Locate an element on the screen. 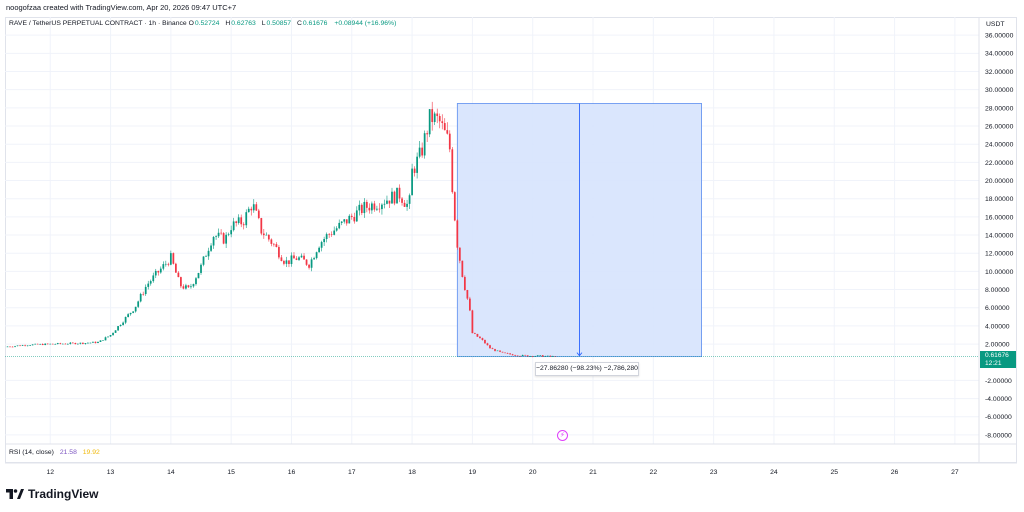 The image size is (1024, 512). current-price-badge: 0.61676 12:21 is located at coordinates (998, 359).